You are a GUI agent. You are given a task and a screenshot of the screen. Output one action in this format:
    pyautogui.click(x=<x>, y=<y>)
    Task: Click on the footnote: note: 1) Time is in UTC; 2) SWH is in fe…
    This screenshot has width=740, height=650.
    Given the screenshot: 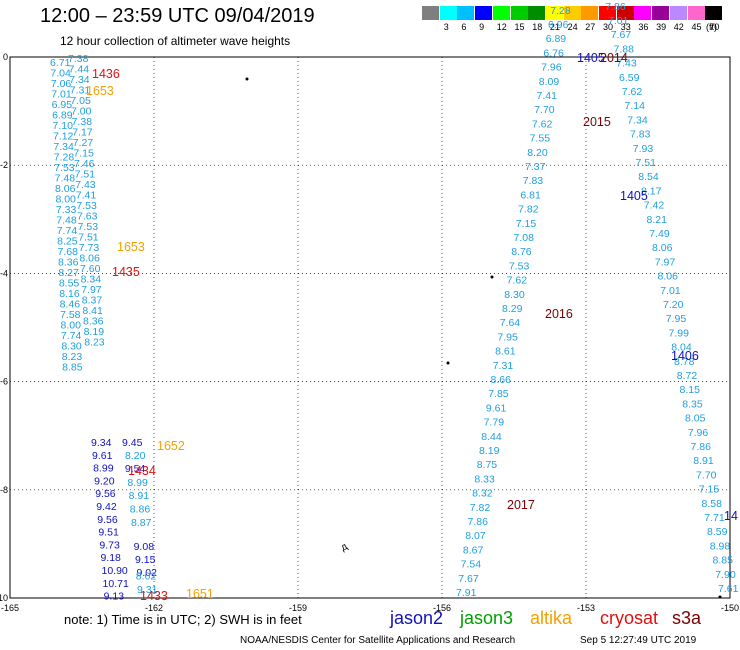 What is the action you would take?
    pyautogui.click(x=183, y=619)
    